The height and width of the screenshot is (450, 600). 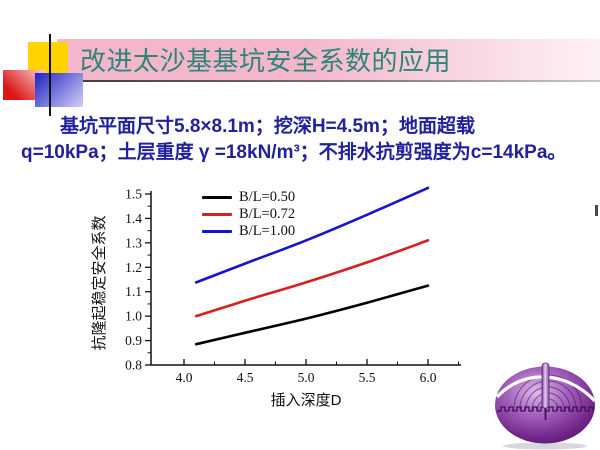 I want to click on y-axis-title: 抗隆起稳定安全系数, so click(x=99, y=282).